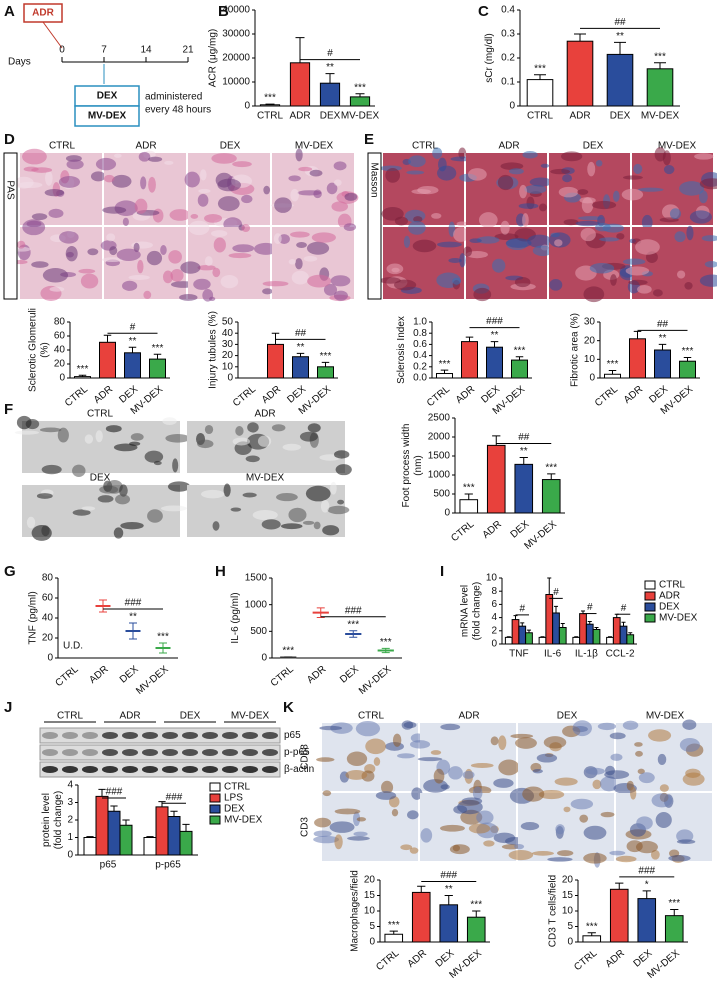  What do you see at coordinates (234, 809) in the screenshot?
I see `legend-label: DEX` at bounding box center [234, 809].